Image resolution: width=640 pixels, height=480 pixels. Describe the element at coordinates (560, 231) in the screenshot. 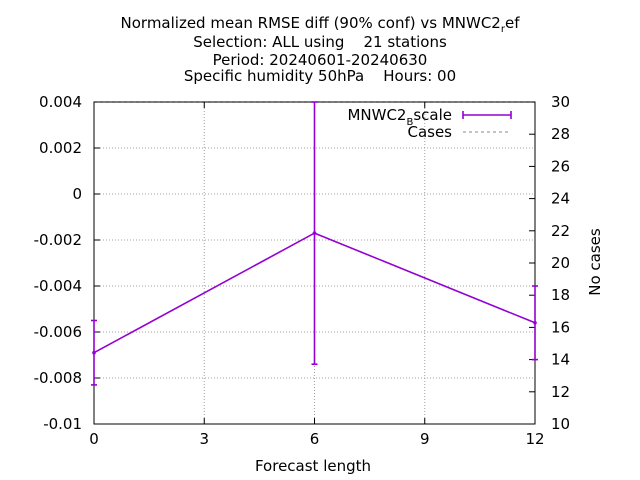

I see `y2-tick-label: 22` at that location.